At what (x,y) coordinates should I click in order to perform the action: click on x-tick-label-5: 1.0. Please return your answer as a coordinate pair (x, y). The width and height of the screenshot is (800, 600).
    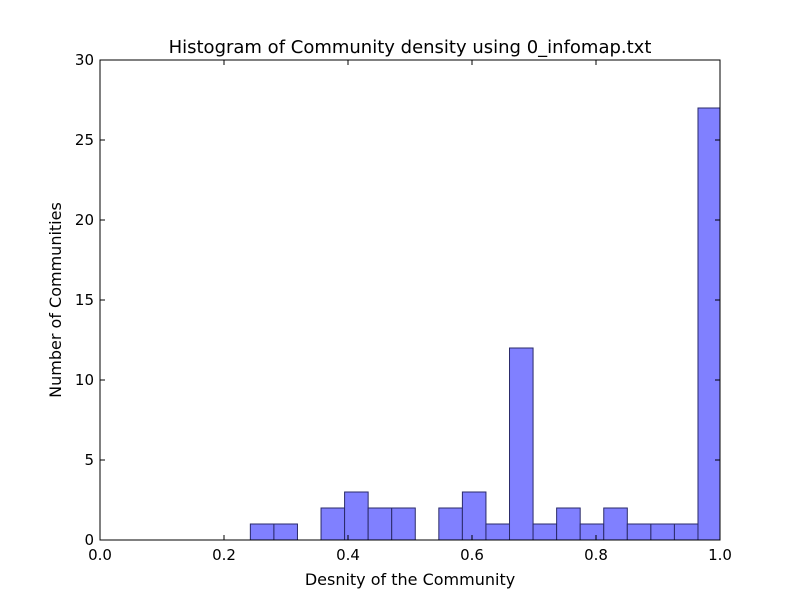
    Looking at the image, I should click on (720, 555).